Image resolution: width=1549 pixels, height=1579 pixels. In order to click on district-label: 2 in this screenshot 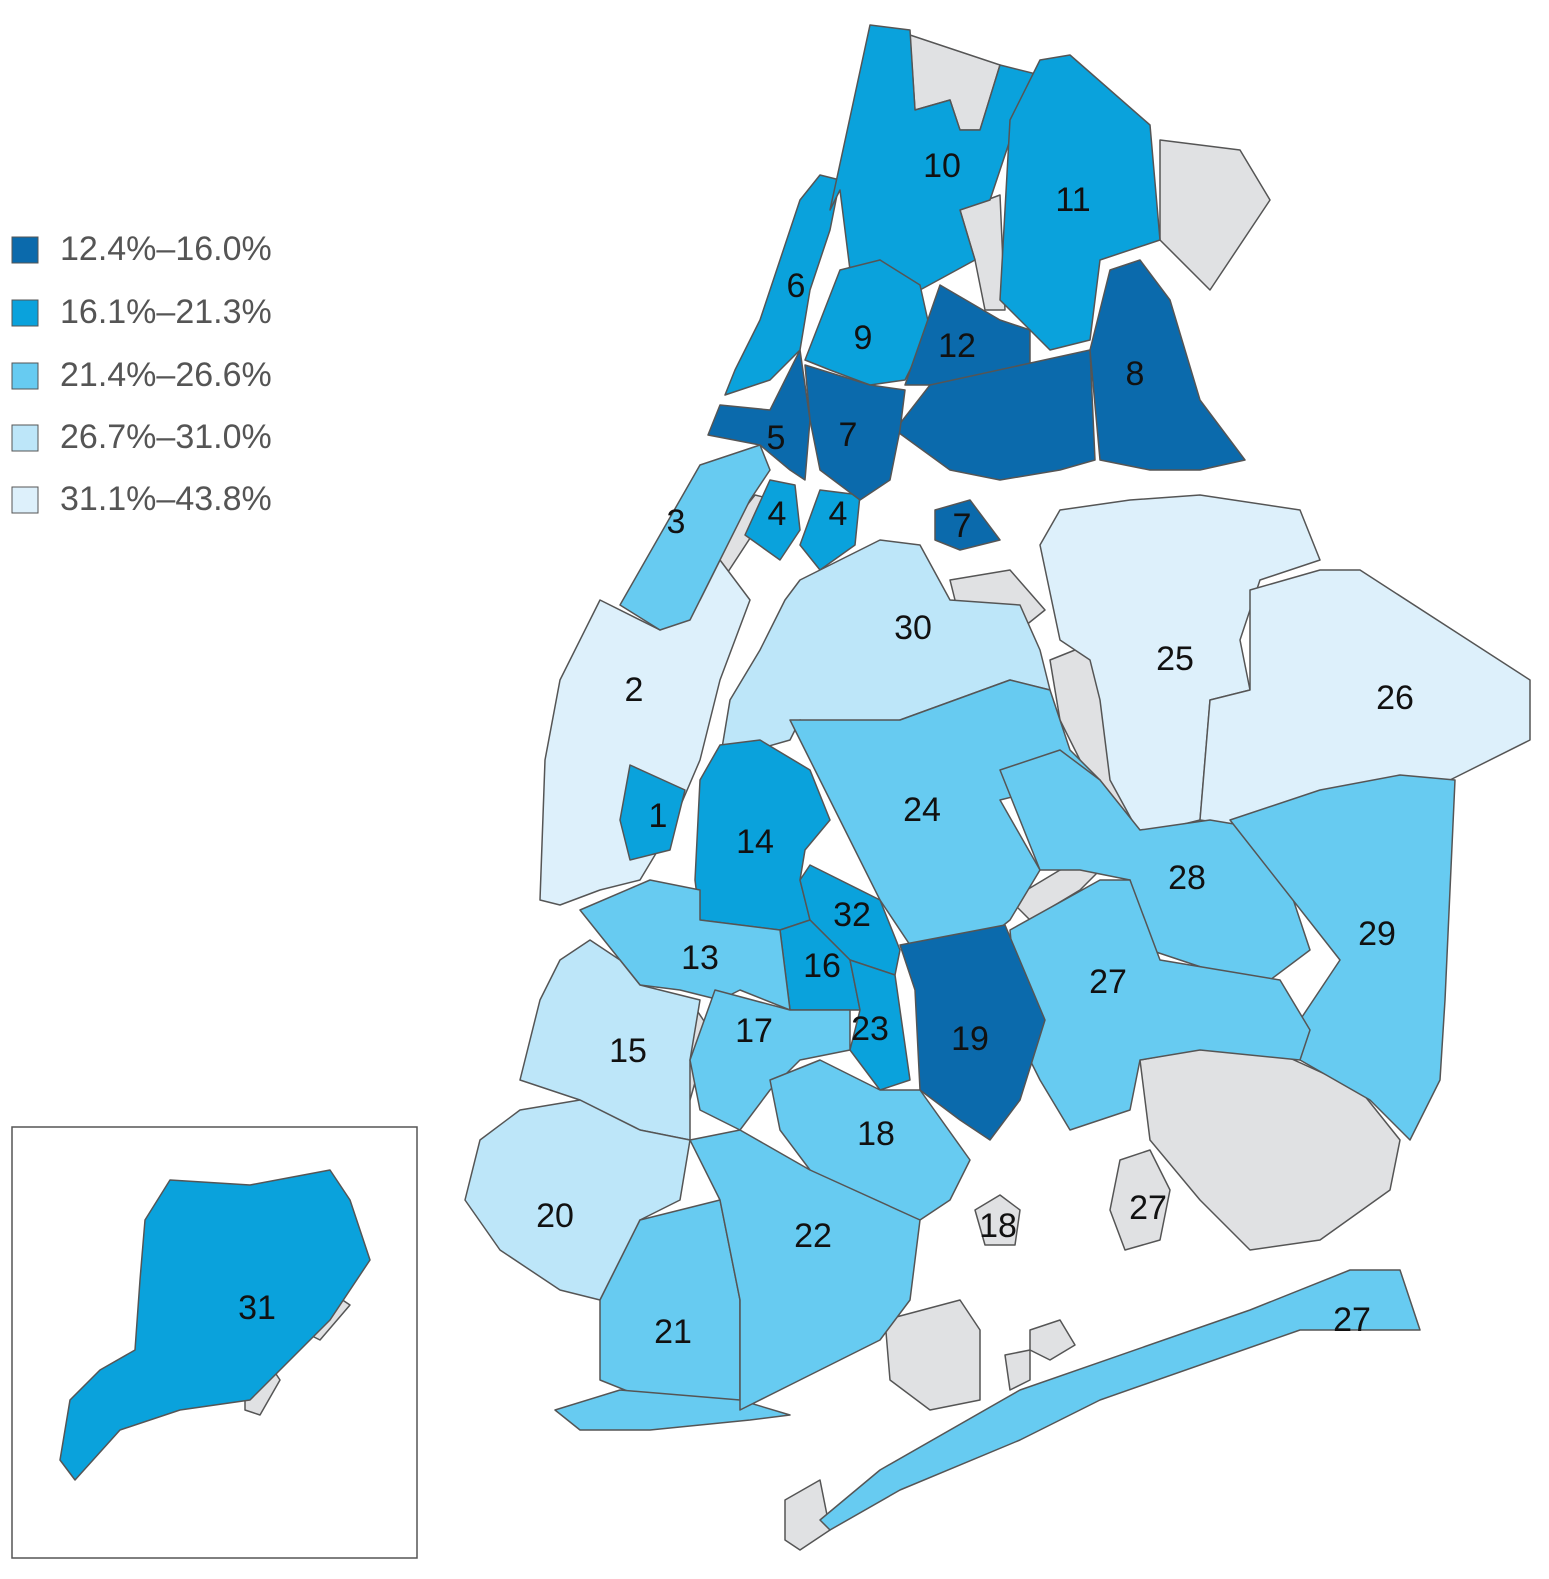, I will do `click(634, 690)`.